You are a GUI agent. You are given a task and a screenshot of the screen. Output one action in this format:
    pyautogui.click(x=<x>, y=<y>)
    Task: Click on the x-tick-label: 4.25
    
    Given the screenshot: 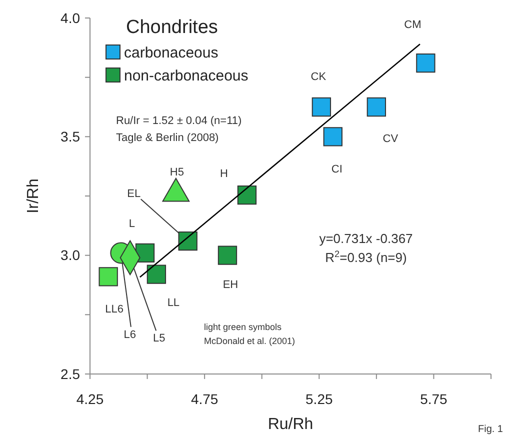 What is the action you would take?
    pyautogui.click(x=90, y=399)
    